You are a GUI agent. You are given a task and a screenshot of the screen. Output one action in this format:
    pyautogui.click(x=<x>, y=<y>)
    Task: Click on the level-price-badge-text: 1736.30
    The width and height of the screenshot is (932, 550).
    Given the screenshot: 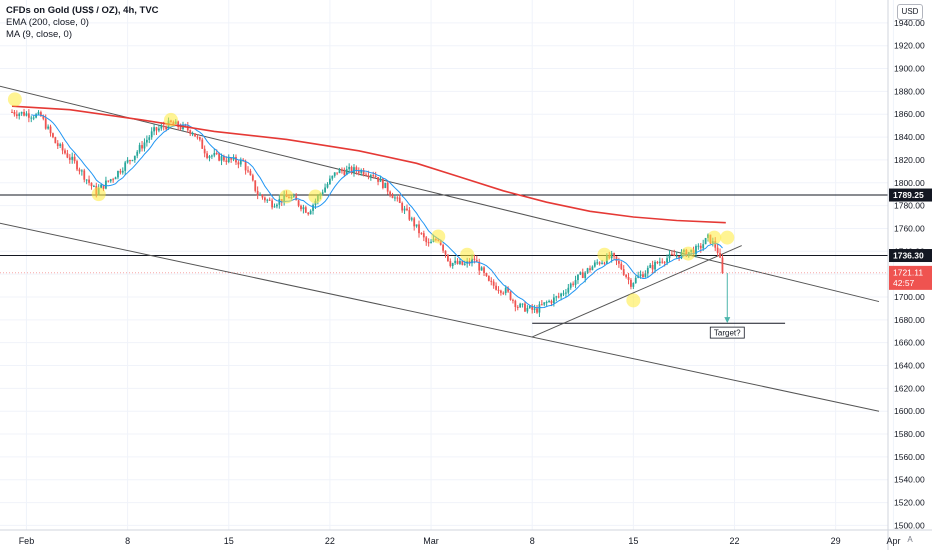 What is the action you would take?
    pyautogui.click(x=908, y=256)
    